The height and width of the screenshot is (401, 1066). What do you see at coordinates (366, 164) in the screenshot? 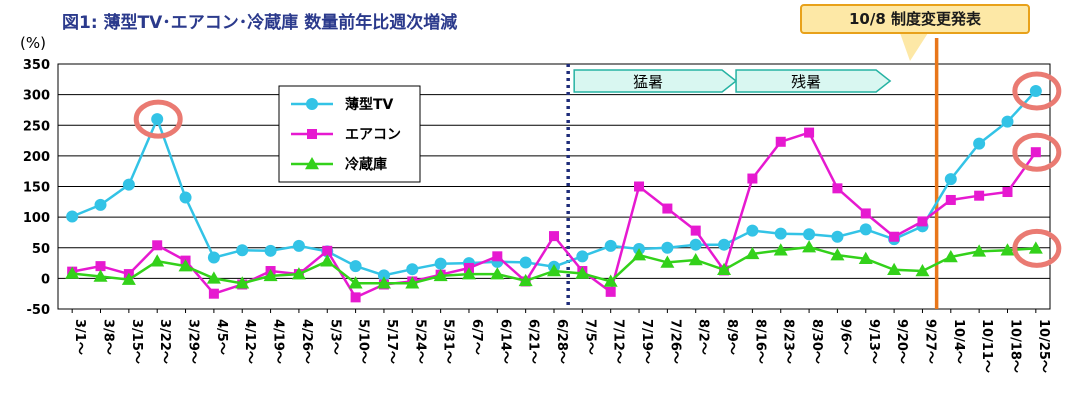
I see `legend-label: 冷蔵庫` at bounding box center [366, 164].